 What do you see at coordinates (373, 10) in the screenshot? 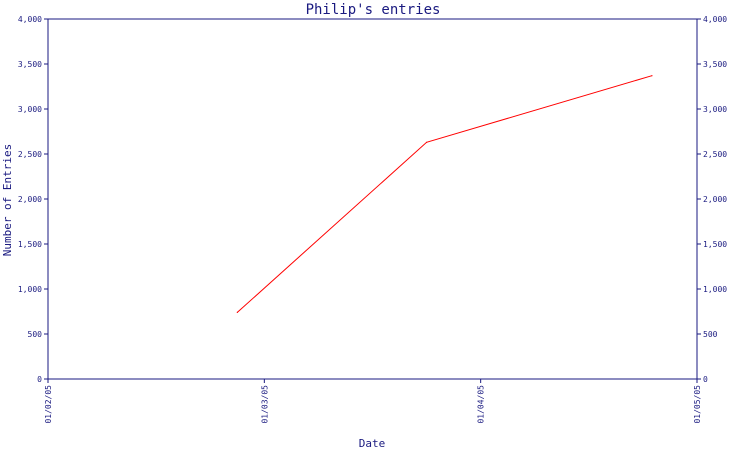
I see `chart-title: Philip's entries` at bounding box center [373, 10].